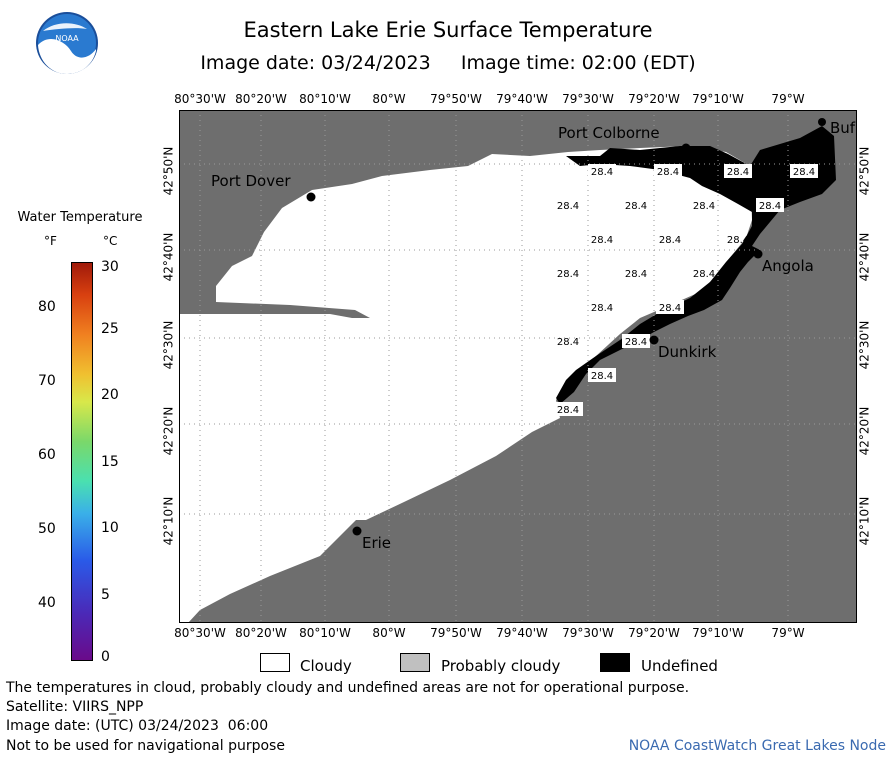 This screenshot has height=763, width=896. What do you see at coordinates (168, 171) in the screenshot?
I see `lat-label-left: 42°50'N` at bounding box center [168, 171].